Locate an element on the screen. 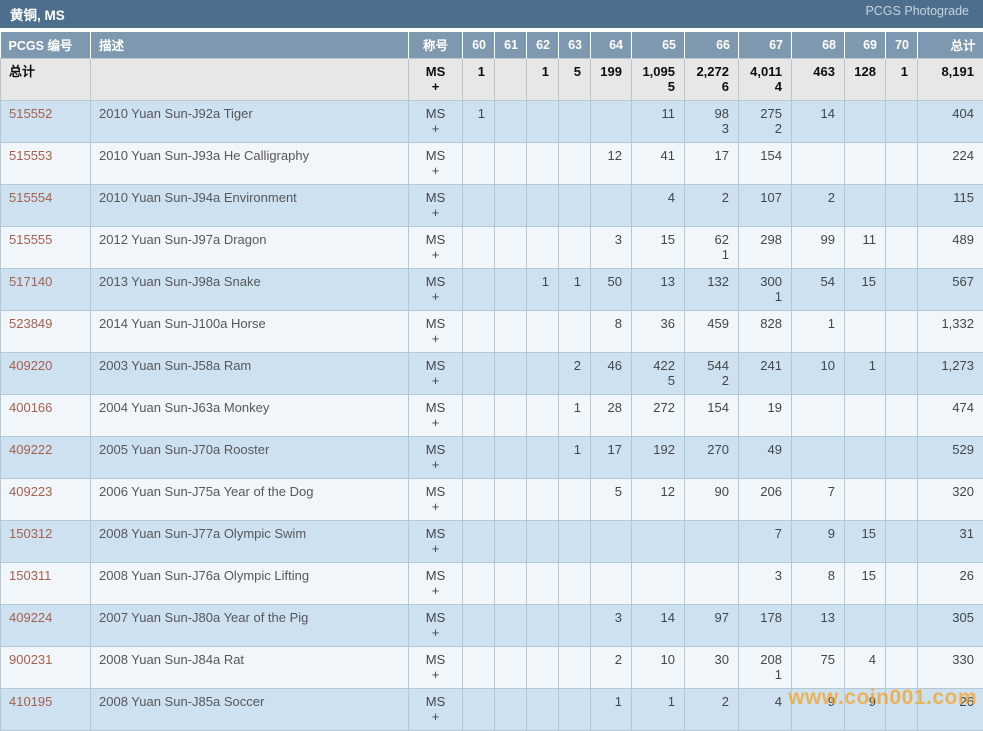  grade-64-cell: 199 is located at coordinates (611, 80).